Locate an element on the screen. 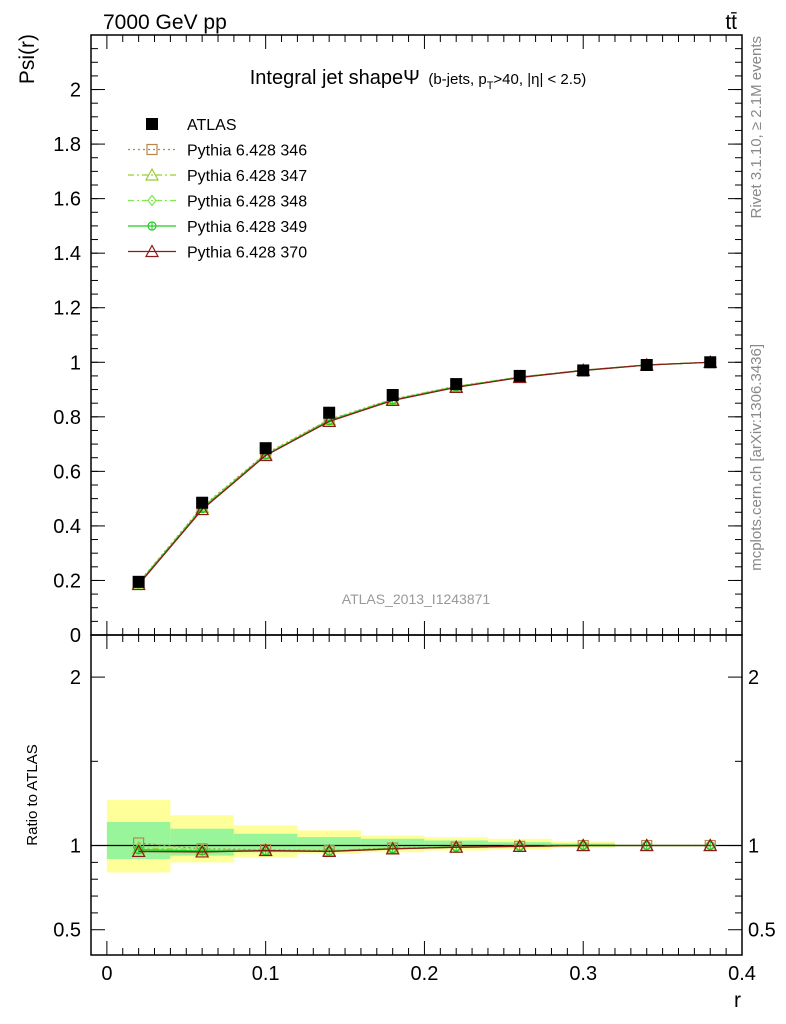 Image resolution: width=786 pixels, height=1024 pixels. ratio-y-axis-label: Ratio to ATLAS is located at coordinates (32, 794).